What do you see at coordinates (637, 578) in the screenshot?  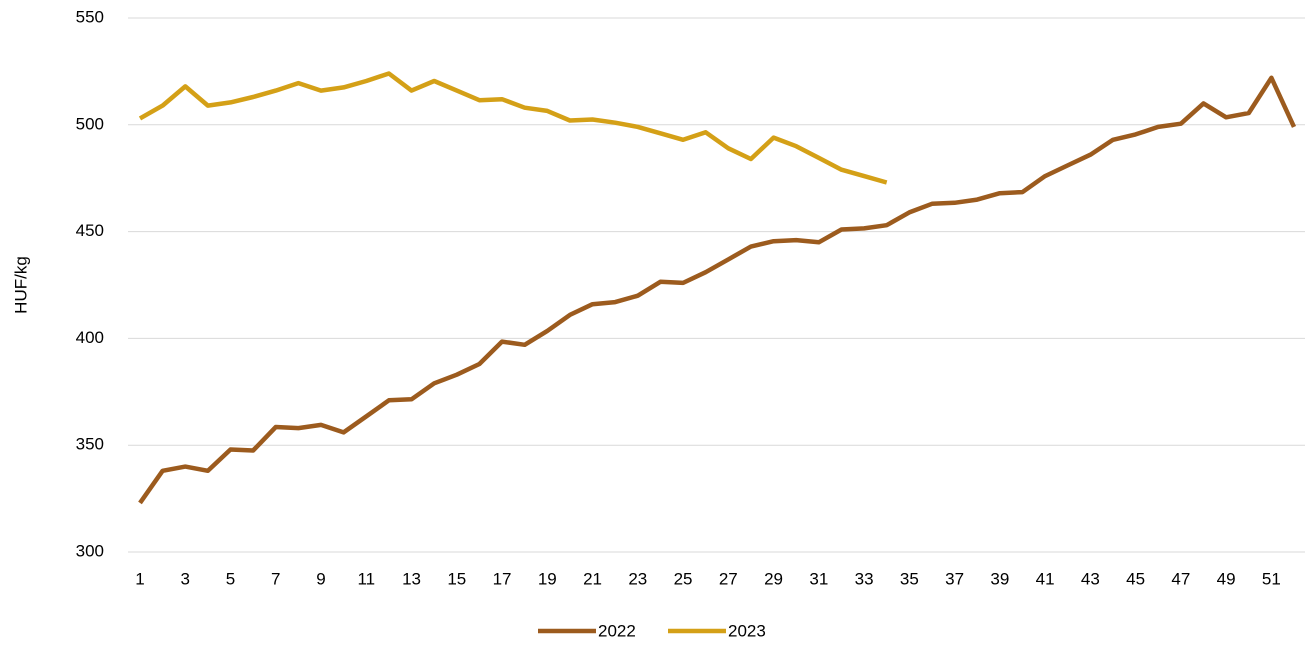 I see `x-tick-label: 23` at bounding box center [637, 578].